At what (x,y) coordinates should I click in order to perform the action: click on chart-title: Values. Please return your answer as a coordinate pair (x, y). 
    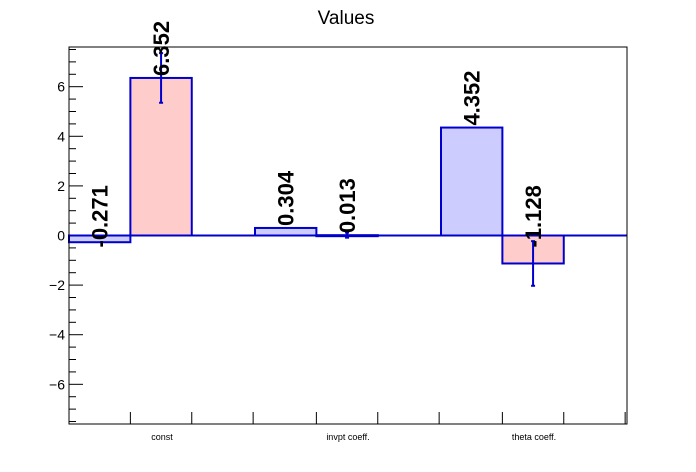
    Looking at the image, I should click on (346, 18).